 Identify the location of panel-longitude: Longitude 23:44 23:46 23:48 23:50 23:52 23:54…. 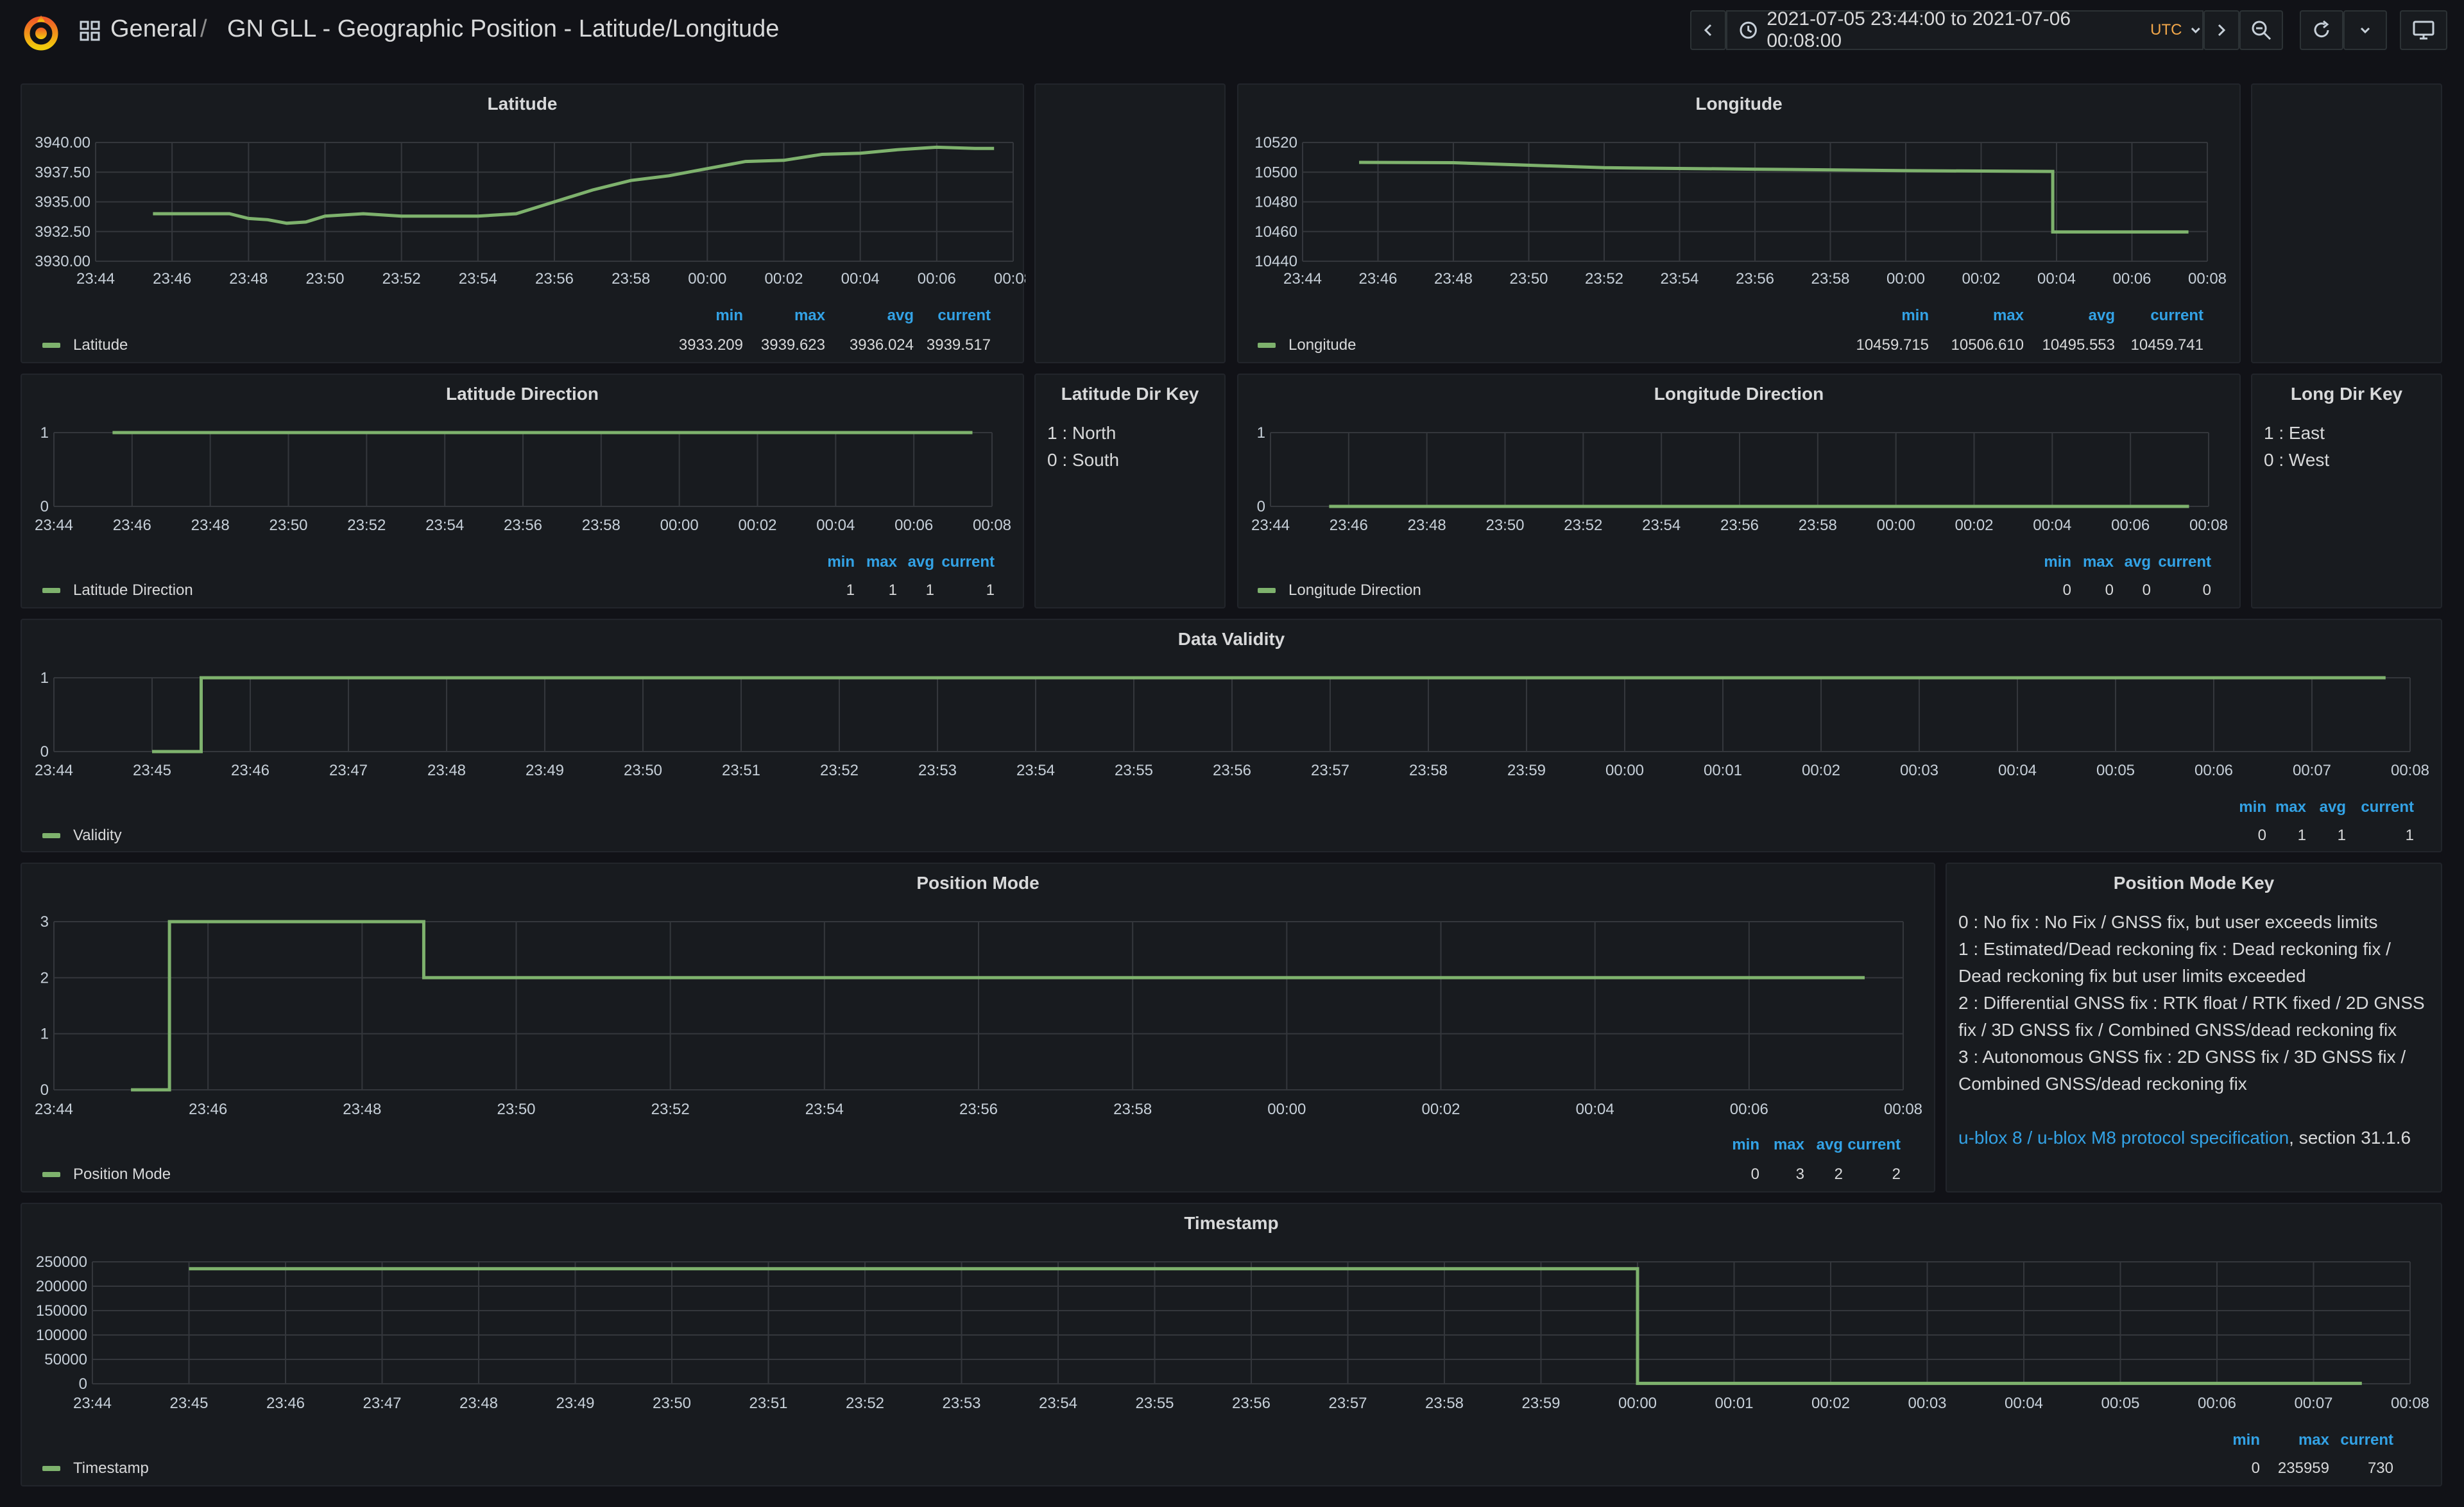
(1739, 223).